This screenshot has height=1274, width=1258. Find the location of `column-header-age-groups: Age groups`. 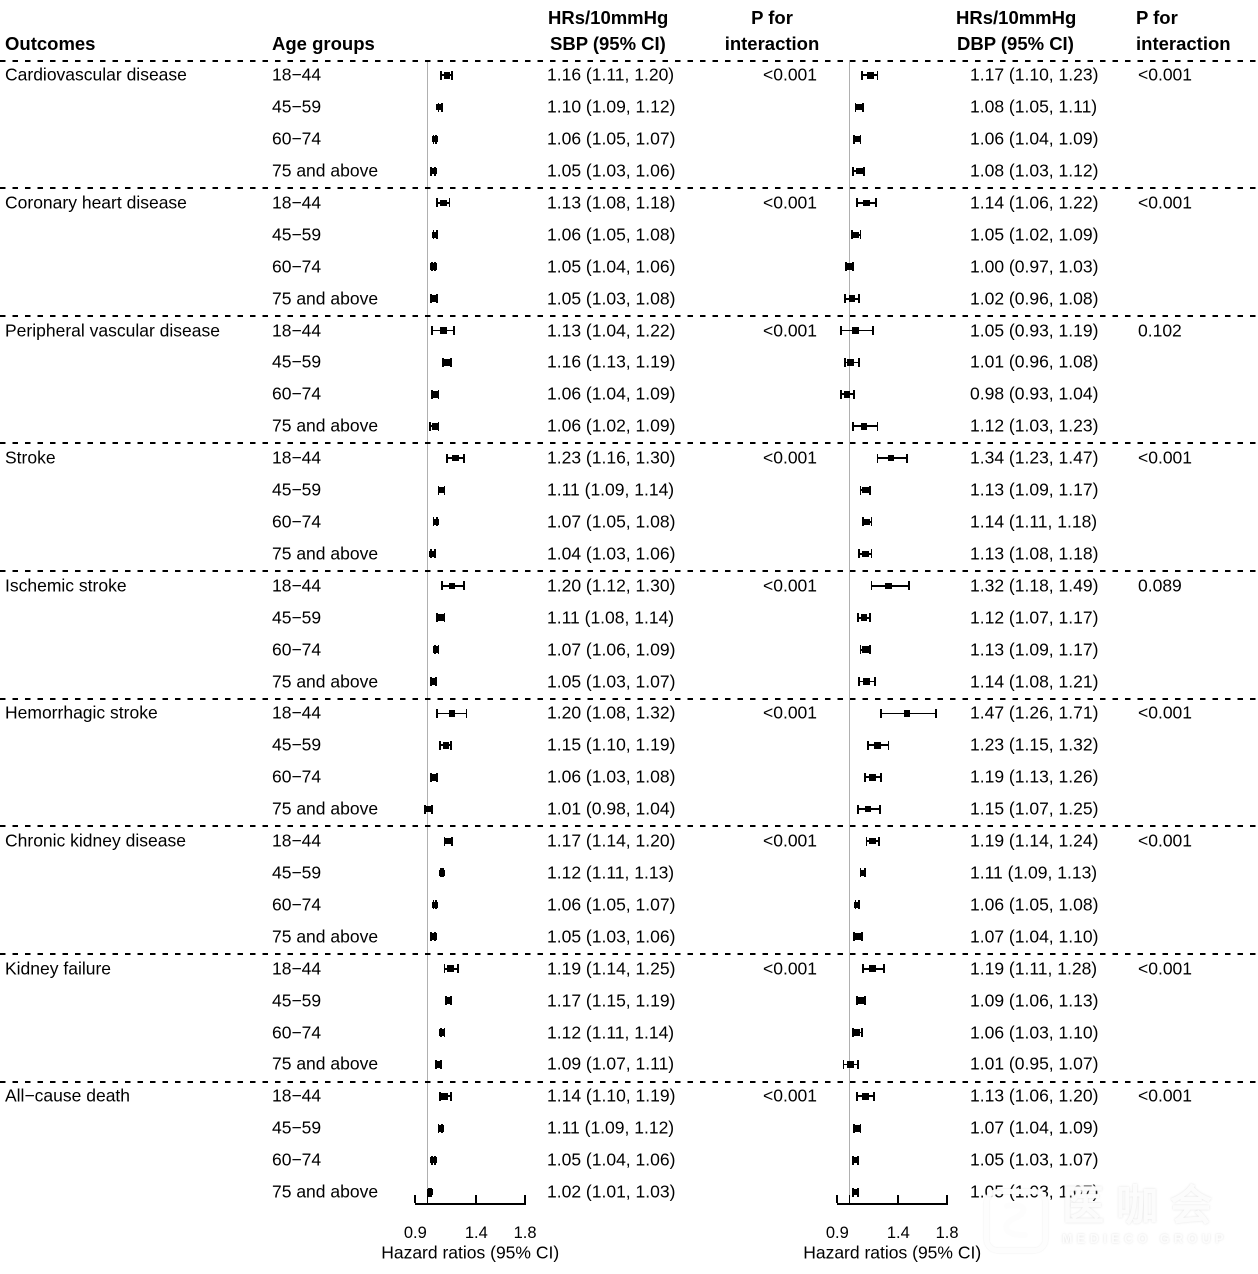

column-header-age-groups: Age groups is located at coordinates (323, 43).